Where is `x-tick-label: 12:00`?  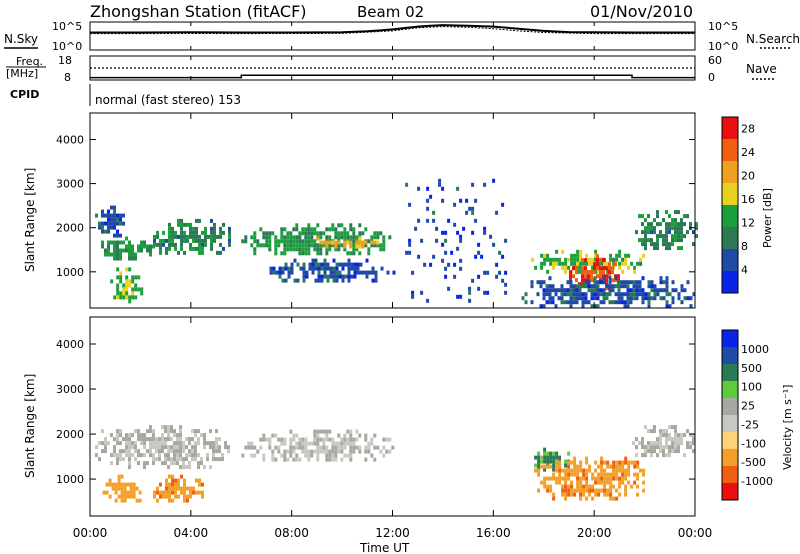 x-tick-label: 12:00 is located at coordinates (392, 533).